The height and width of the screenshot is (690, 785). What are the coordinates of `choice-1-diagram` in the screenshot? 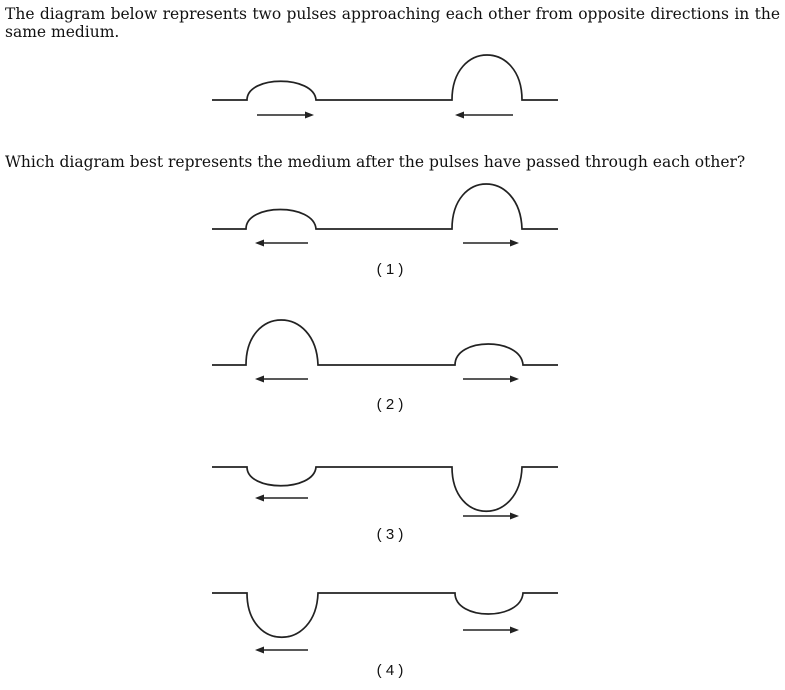 It's located at (385, 215).